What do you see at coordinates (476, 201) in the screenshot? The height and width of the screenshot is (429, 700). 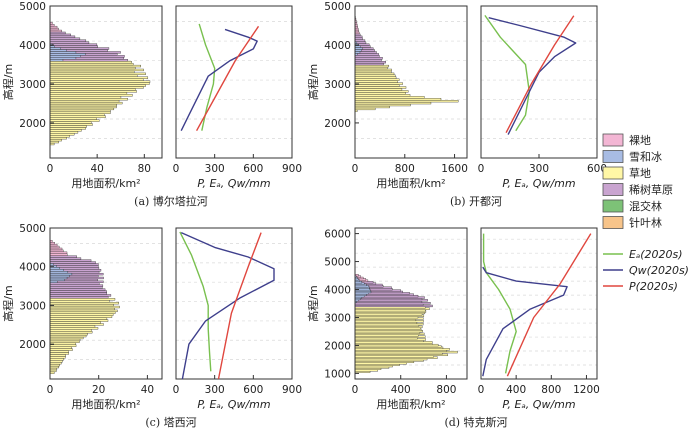 I see `panel-subtitle: (b) 开都河` at bounding box center [476, 201].